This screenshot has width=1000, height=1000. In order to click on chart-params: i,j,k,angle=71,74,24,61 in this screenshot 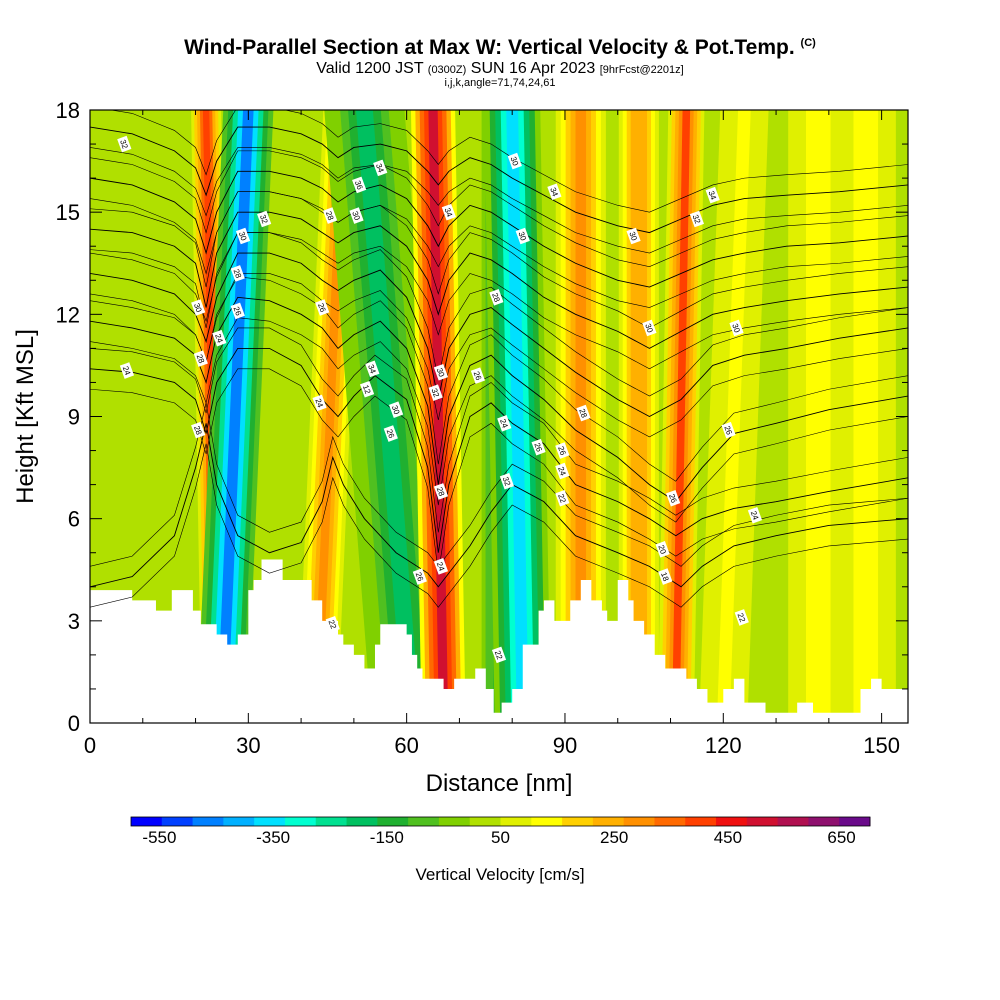, I will do `click(500, 83)`.